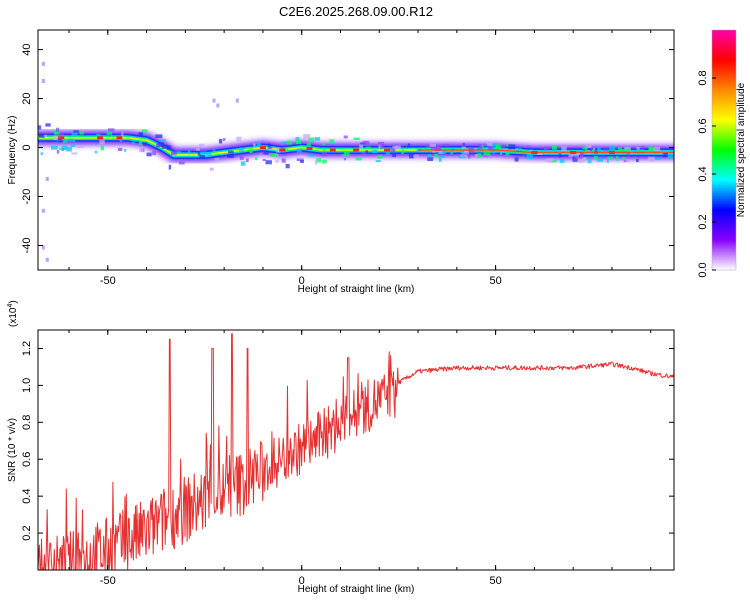  Describe the element at coordinates (302, 581) in the screenshot. I see `x-tick-label: 0` at that location.